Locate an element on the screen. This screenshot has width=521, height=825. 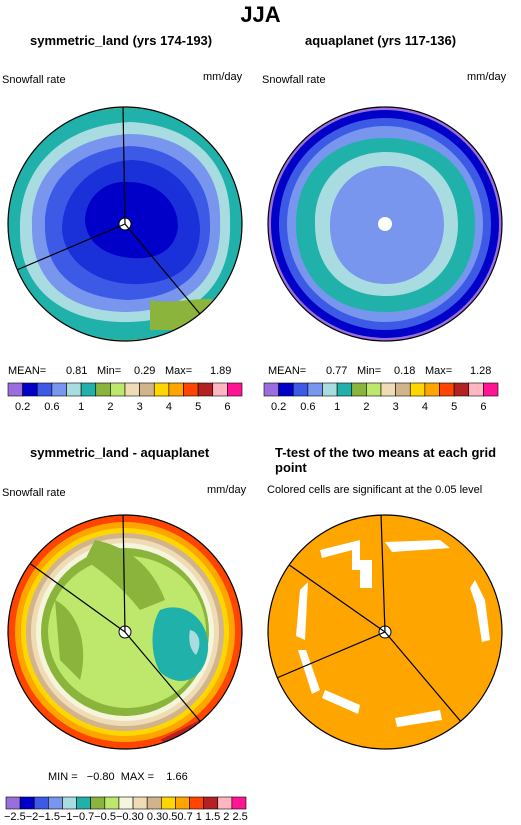
panel4-map is located at coordinates (385, 632).